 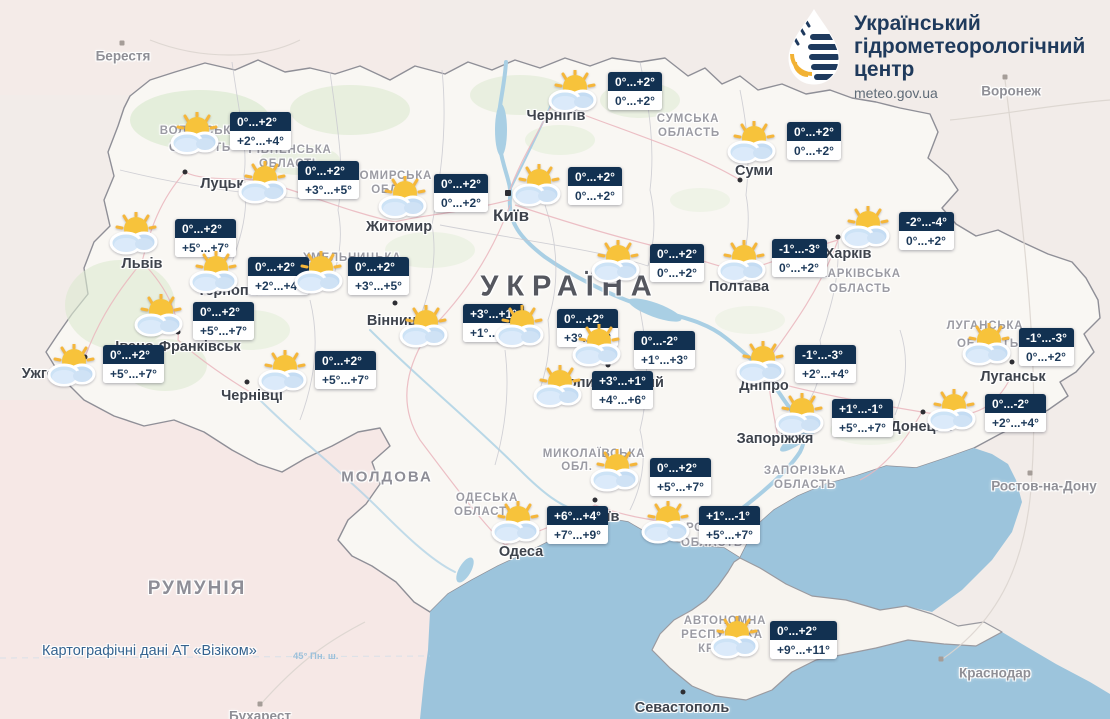 I want to click on weather-badge: -2°...-4° 0°...+2°, so click(x=926, y=231).